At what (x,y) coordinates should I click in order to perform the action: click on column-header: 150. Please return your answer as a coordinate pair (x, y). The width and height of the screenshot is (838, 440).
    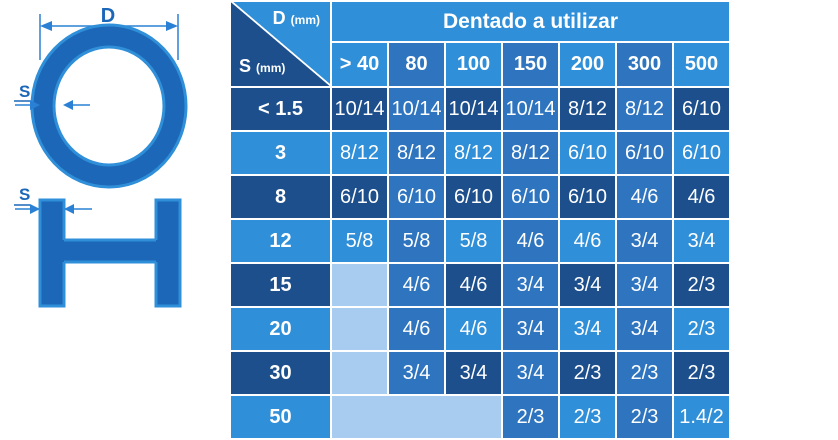
    Looking at the image, I should click on (530, 64).